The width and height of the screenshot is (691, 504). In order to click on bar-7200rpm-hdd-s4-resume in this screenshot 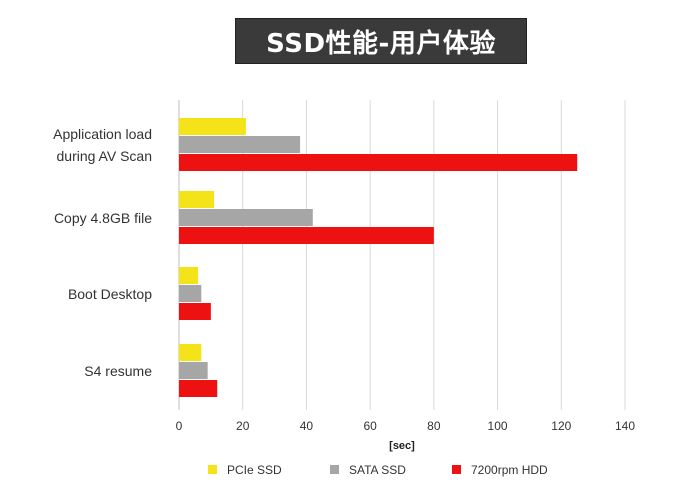, I will do `click(198, 388)`.